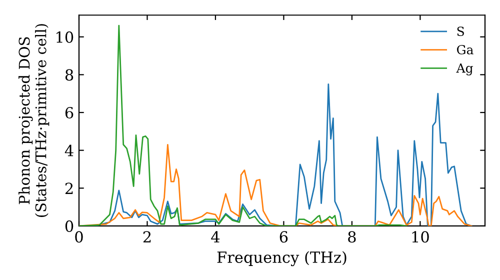  Describe the element at coordinates (284, 237) in the screenshot. I see `x-tick-label: 6` at that location.